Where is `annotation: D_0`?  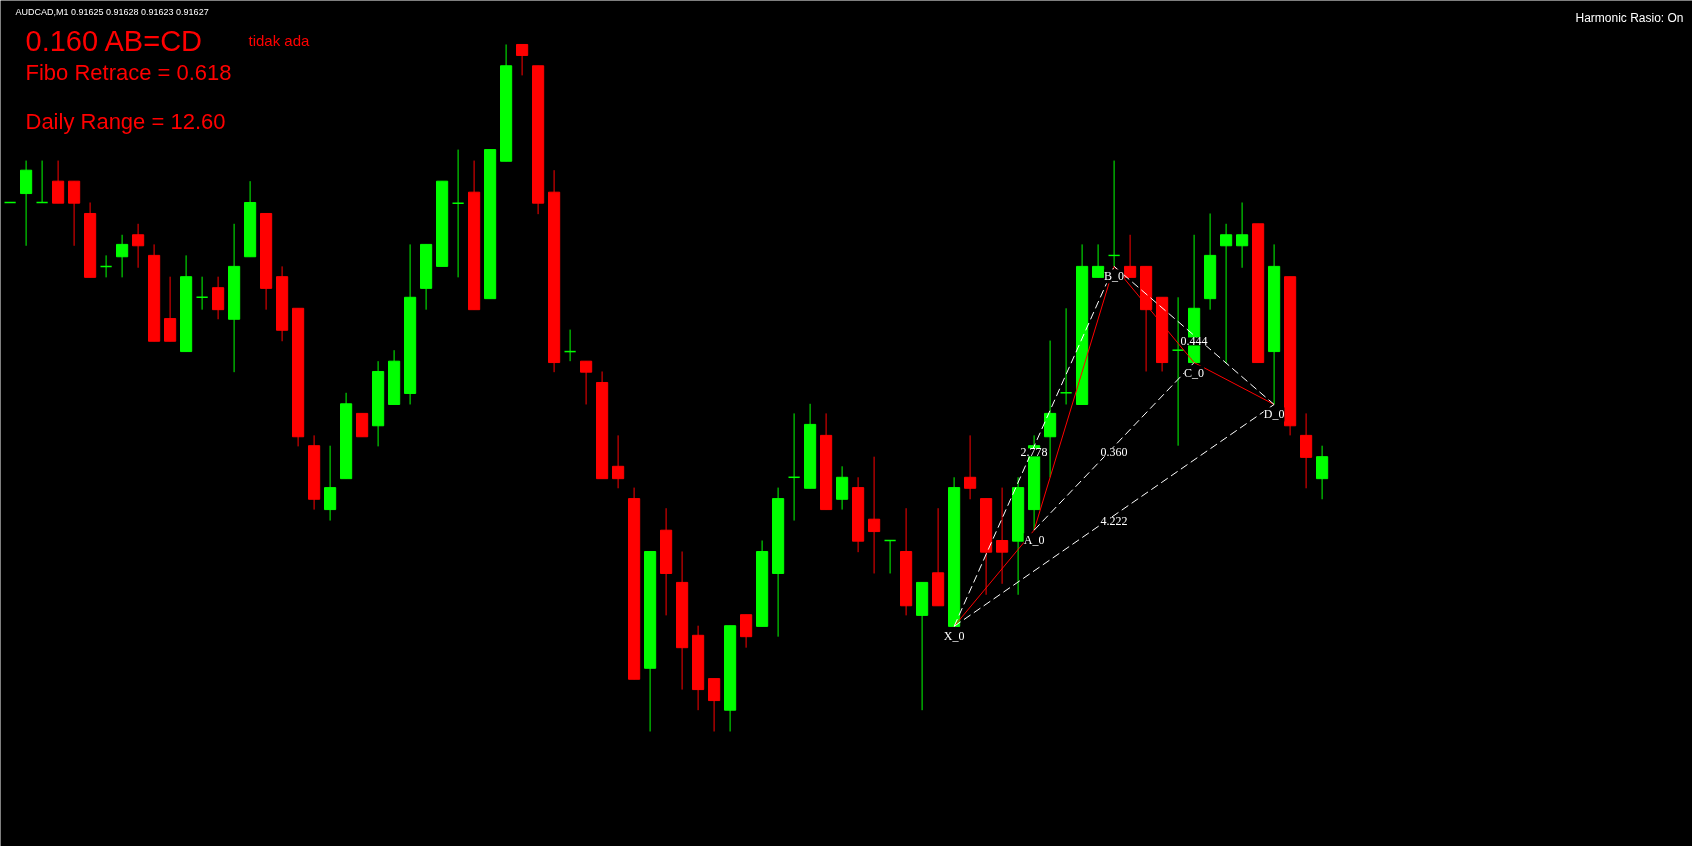 annotation: D_0 is located at coordinates (1274, 414).